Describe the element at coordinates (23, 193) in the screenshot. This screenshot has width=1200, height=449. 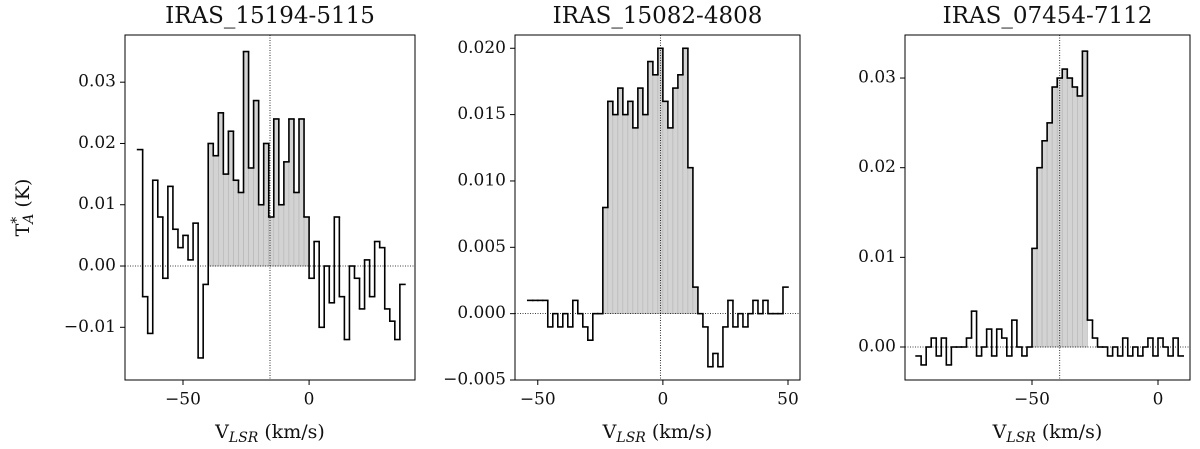
I see `y-label-rest: (K)` at that location.